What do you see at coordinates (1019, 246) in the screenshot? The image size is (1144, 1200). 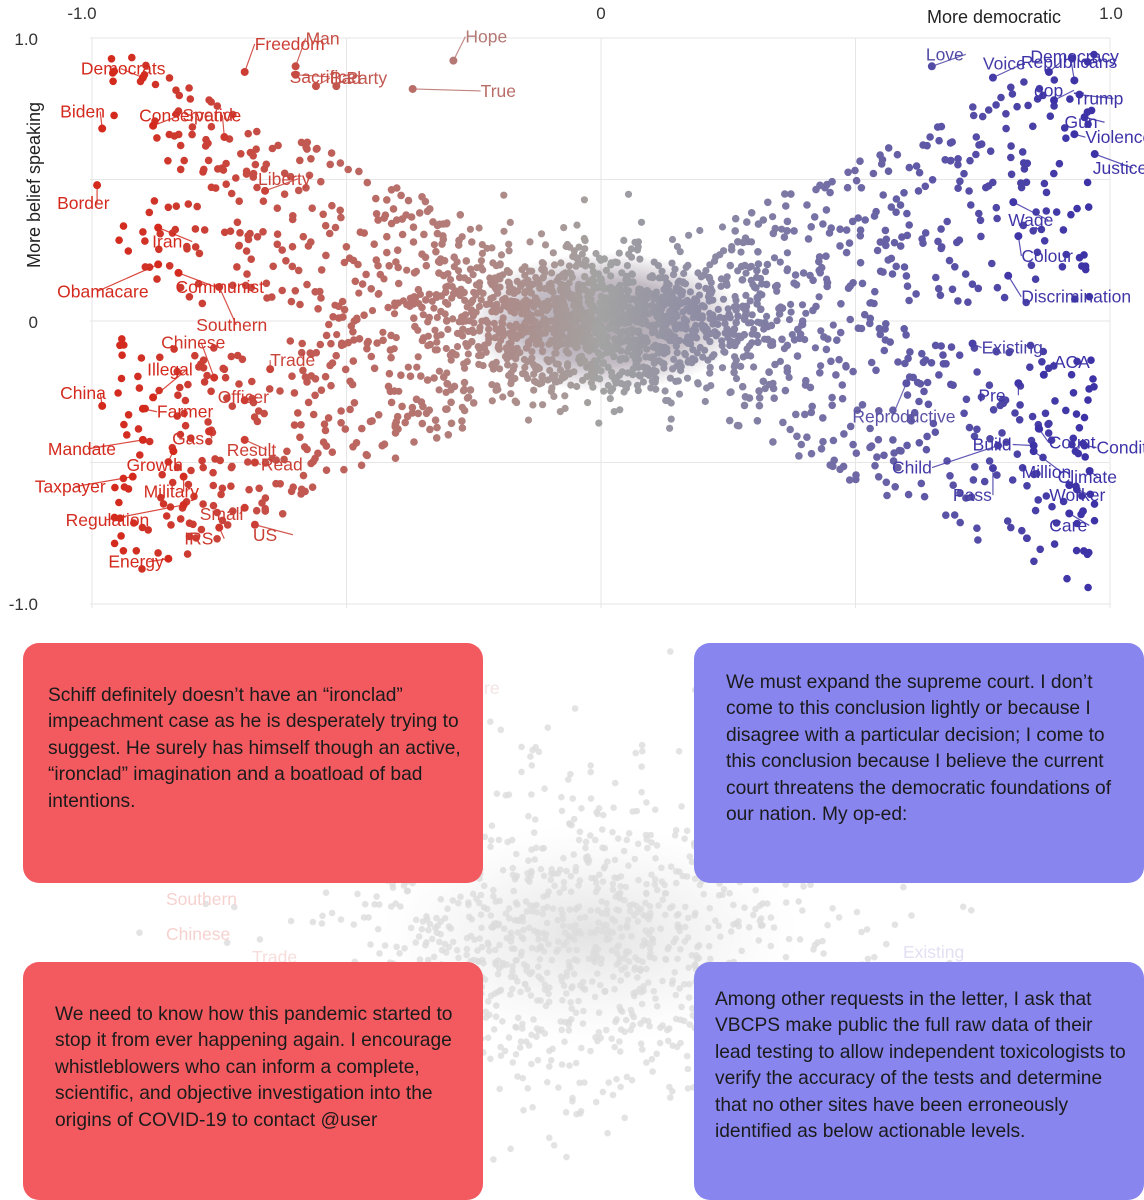 I see `leader-line-colour` at bounding box center [1019, 246].